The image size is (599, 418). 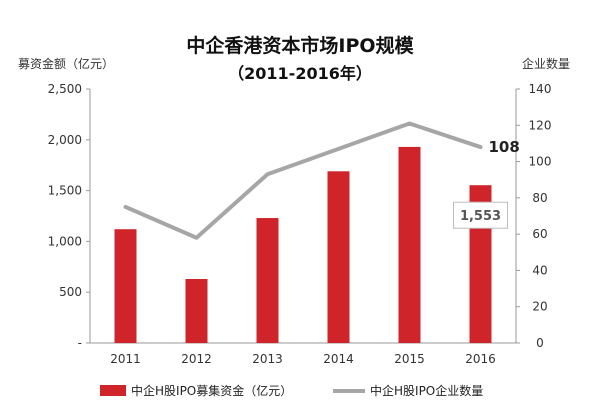 What do you see at coordinates (504, 147) in the screenshot?
I see `line-data-label-2016: 108` at bounding box center [504, 147].